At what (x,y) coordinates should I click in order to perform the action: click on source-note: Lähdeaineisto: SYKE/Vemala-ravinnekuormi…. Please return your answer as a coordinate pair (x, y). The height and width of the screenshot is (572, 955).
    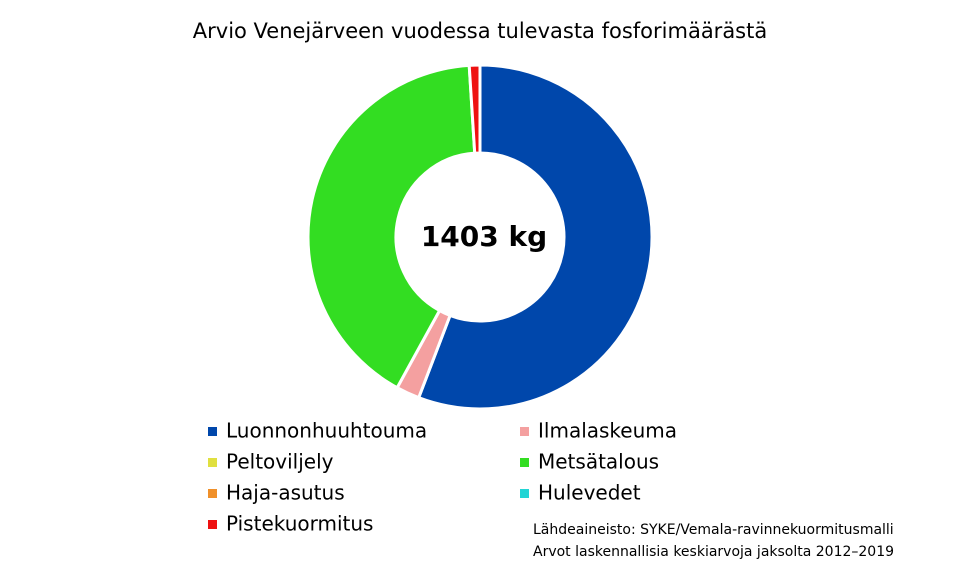
    Looking at the image, I should click on (713, 530).